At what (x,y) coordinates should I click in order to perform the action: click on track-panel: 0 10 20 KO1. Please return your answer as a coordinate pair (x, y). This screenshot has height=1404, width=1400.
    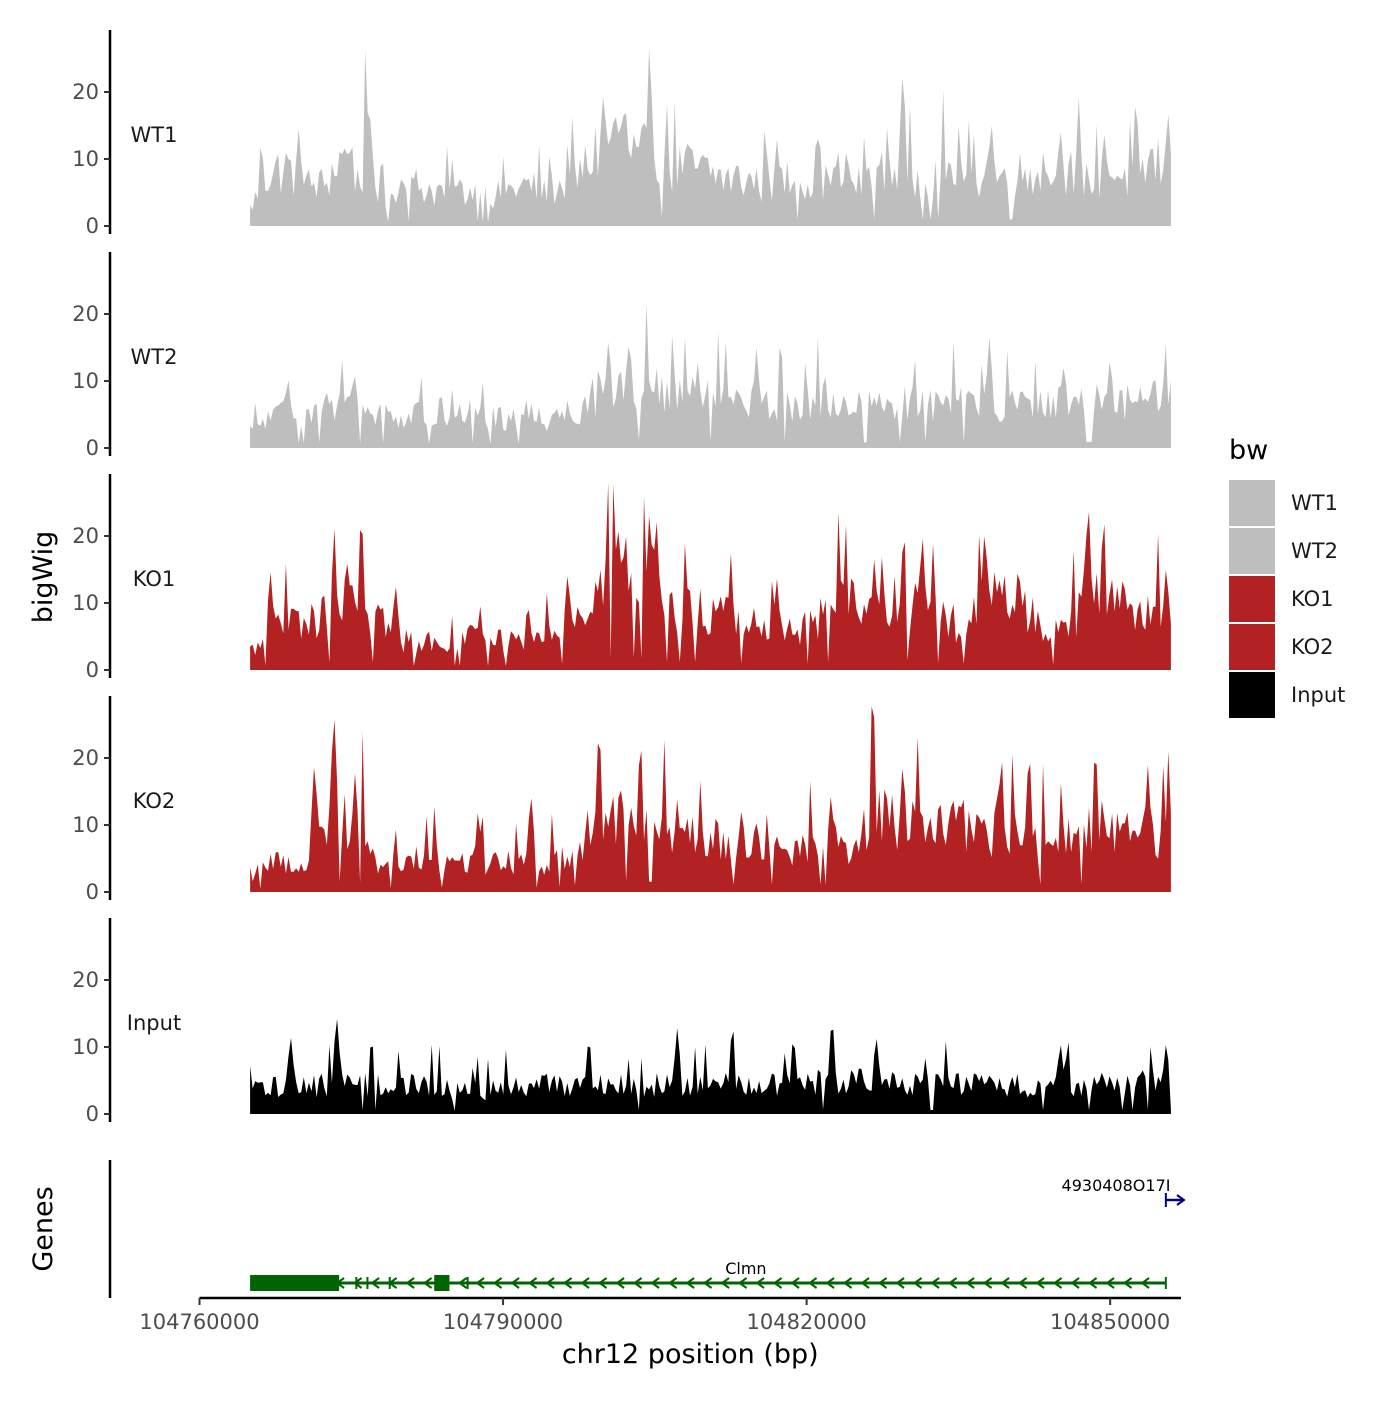
    Looking at the image, I should click on (621, 578).